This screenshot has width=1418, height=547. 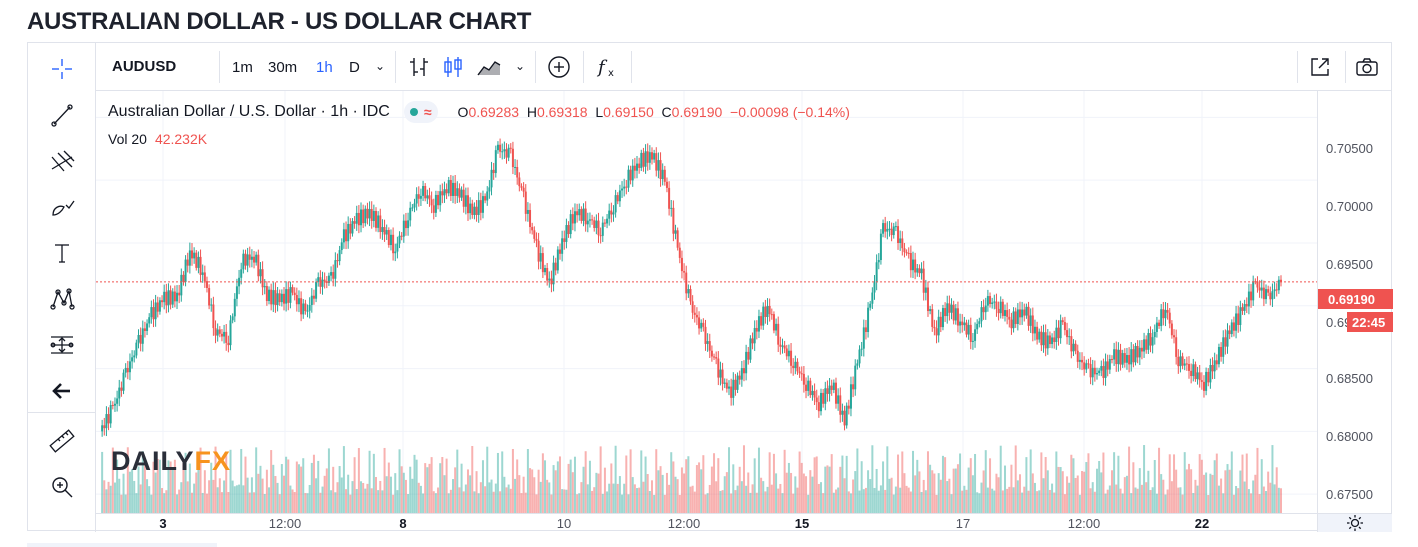 What do you see at coordinates (62, 207) in the screenshot?
I see `brush-icon` at bounding box center [62, 207].